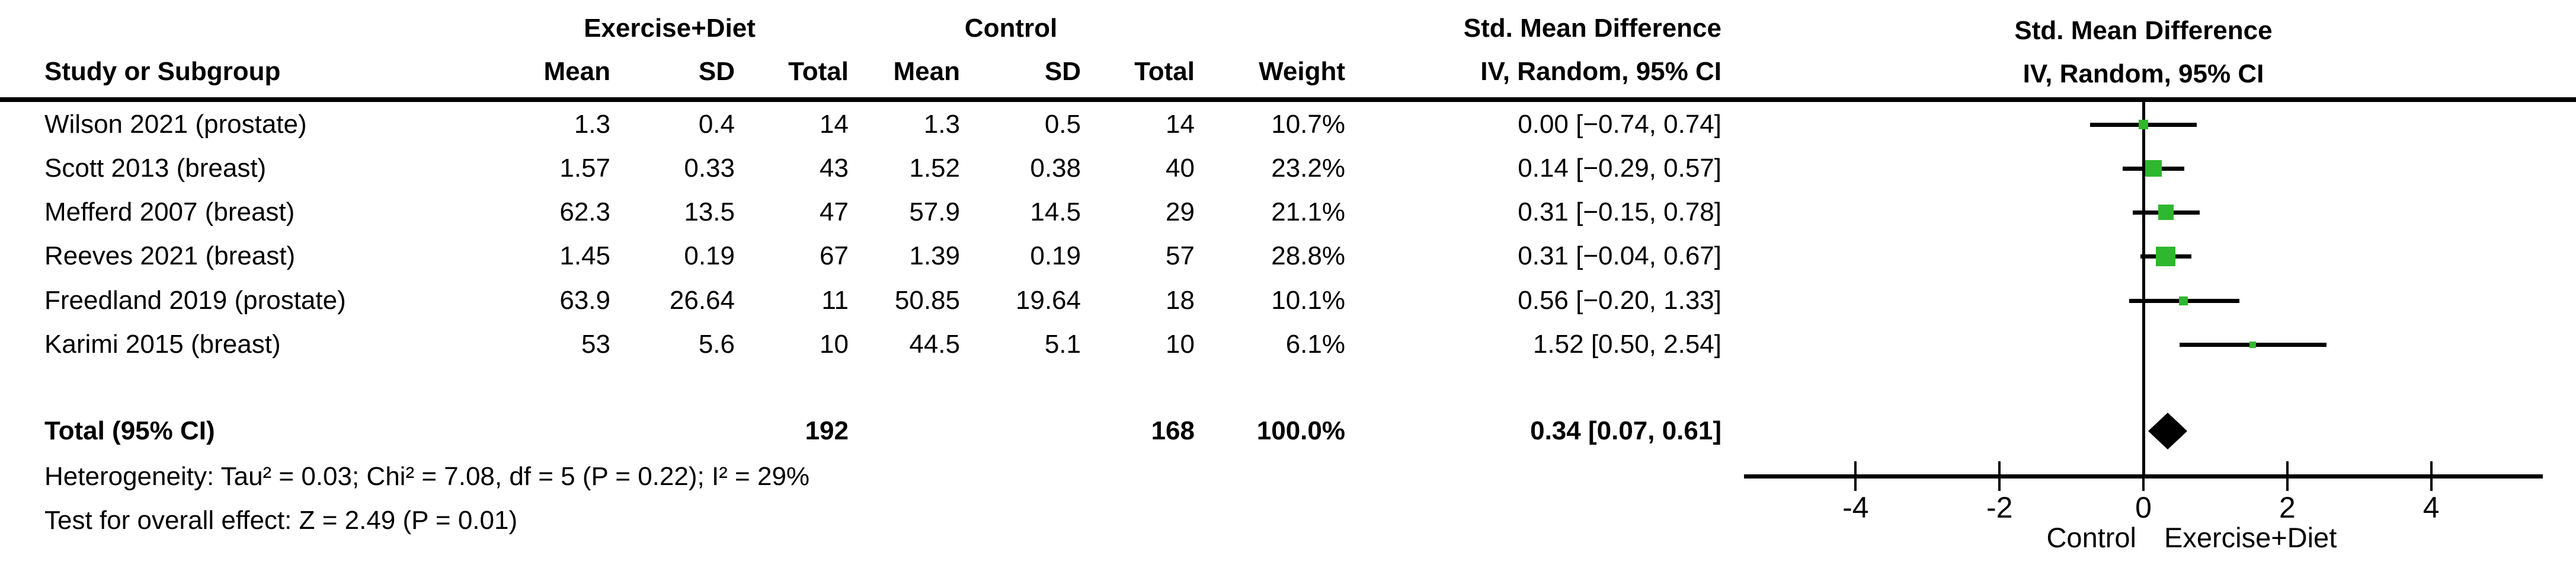 This screenshot has width=2576, height=571. I want to click on weight-value: 6.1%, so click(1315, 344).